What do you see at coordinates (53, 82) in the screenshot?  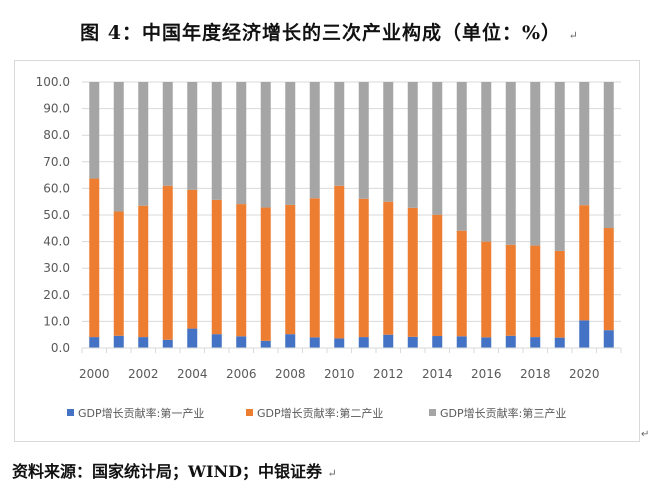 I see `y-tick-label: 100.0` at bounding box center [53, 82].